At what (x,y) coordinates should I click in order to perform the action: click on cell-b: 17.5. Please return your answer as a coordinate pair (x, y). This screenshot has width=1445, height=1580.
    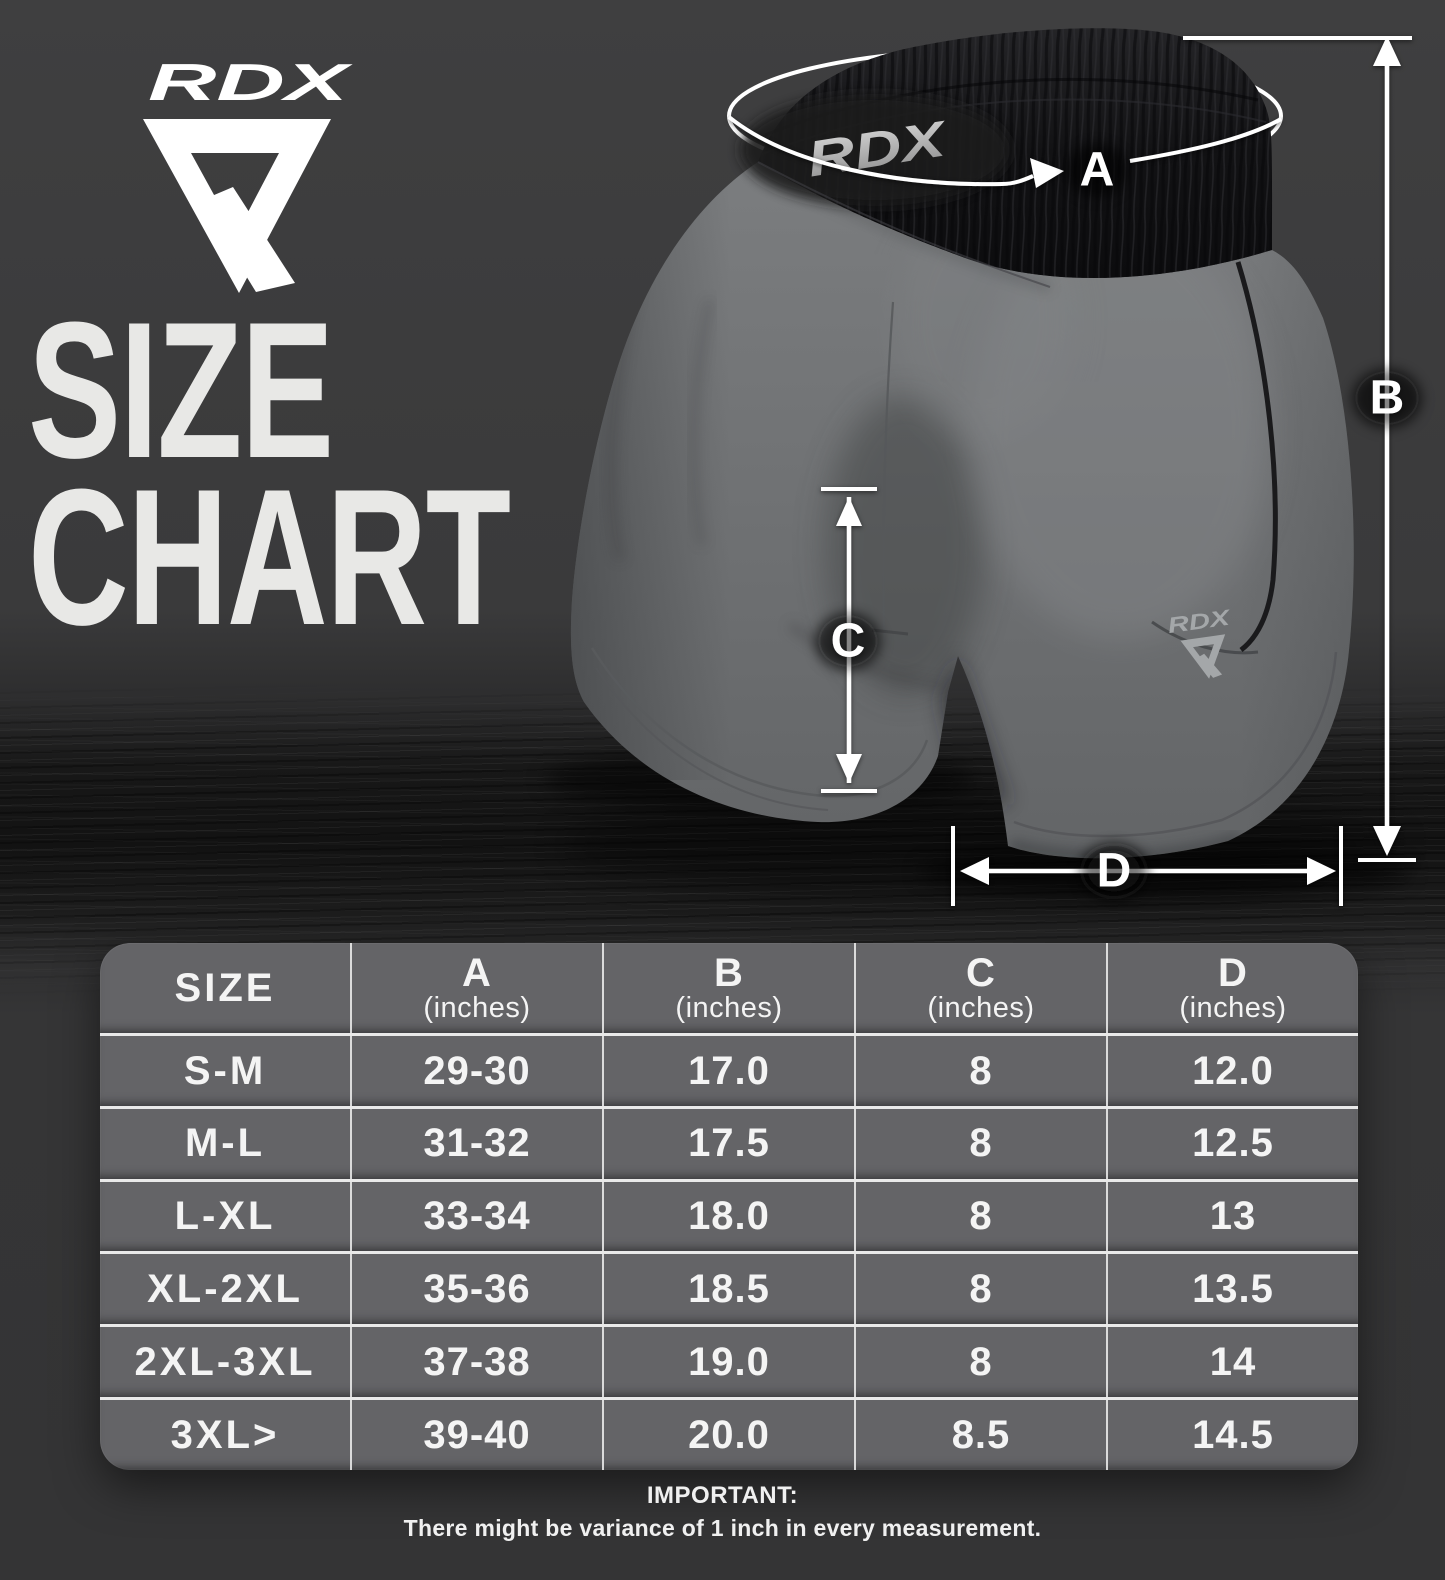
    Looking at the image, I should click on (728, 1143).